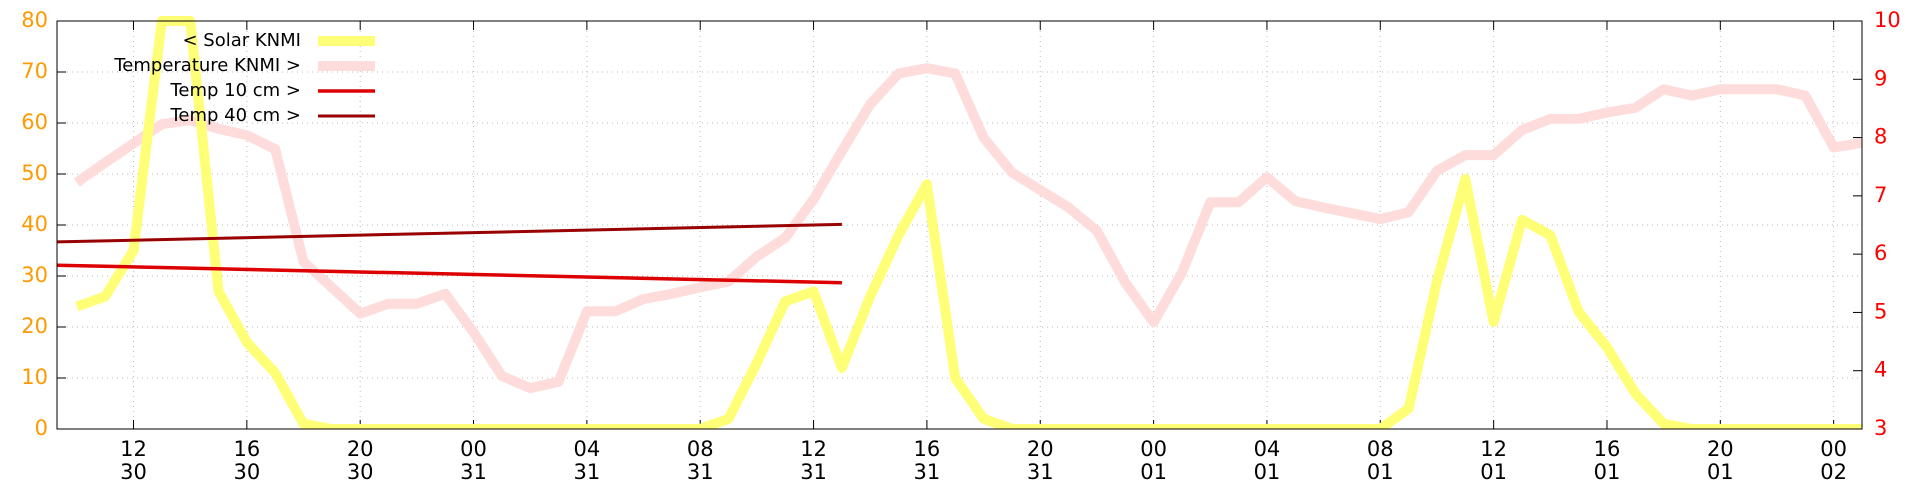  Describe the element at coordinates (241, 40) in the screenshot. I see `legend-label: < Solar KNMI` at that location.